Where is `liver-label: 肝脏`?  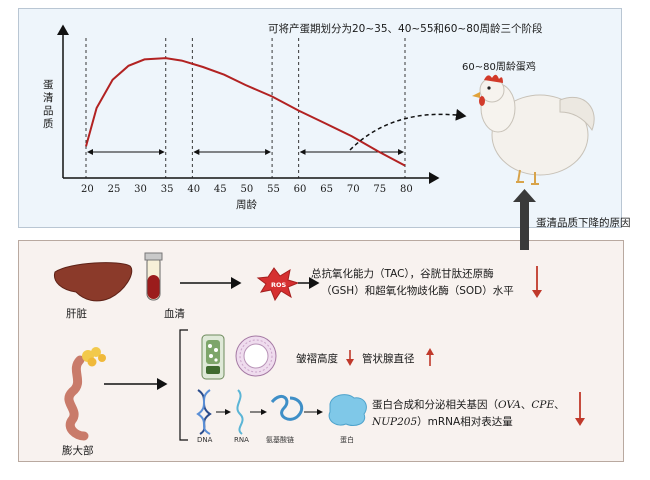 liver-label: 肝脏 is located at coordinates (76, 313).